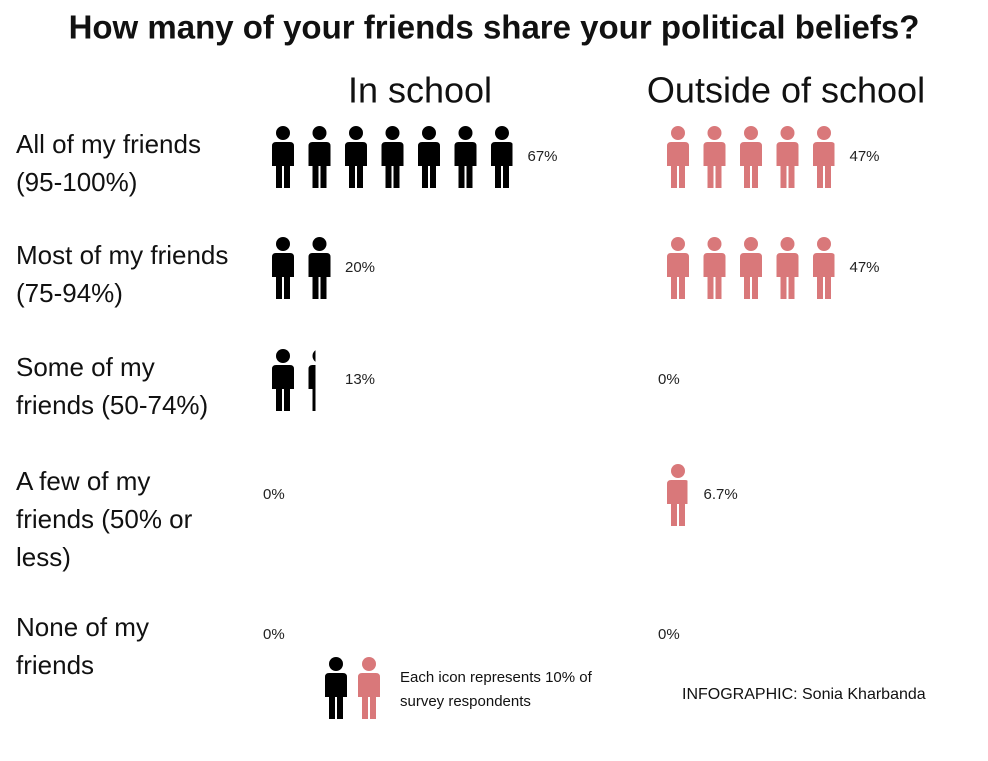 Image resolution: width=988 pixels, height=761 pixels. I want to click on category-label: All of my friends (95-100%), so click(108, 163).